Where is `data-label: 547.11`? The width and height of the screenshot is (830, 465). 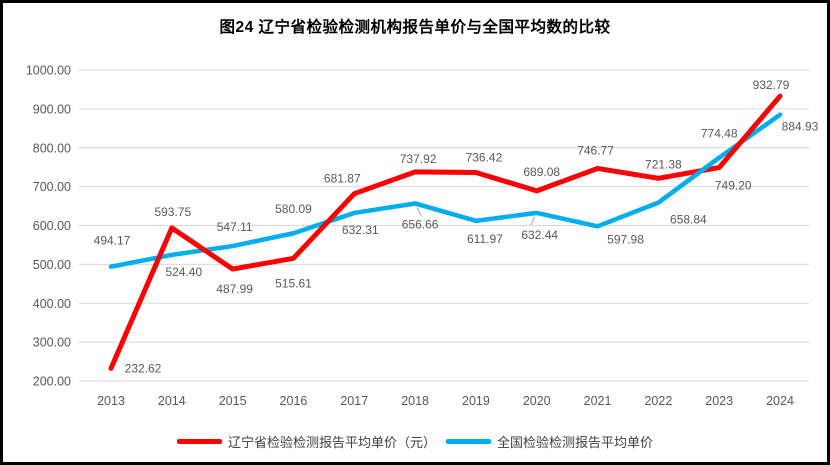 data-label: 547.11 is located at coordinates (235, 227).